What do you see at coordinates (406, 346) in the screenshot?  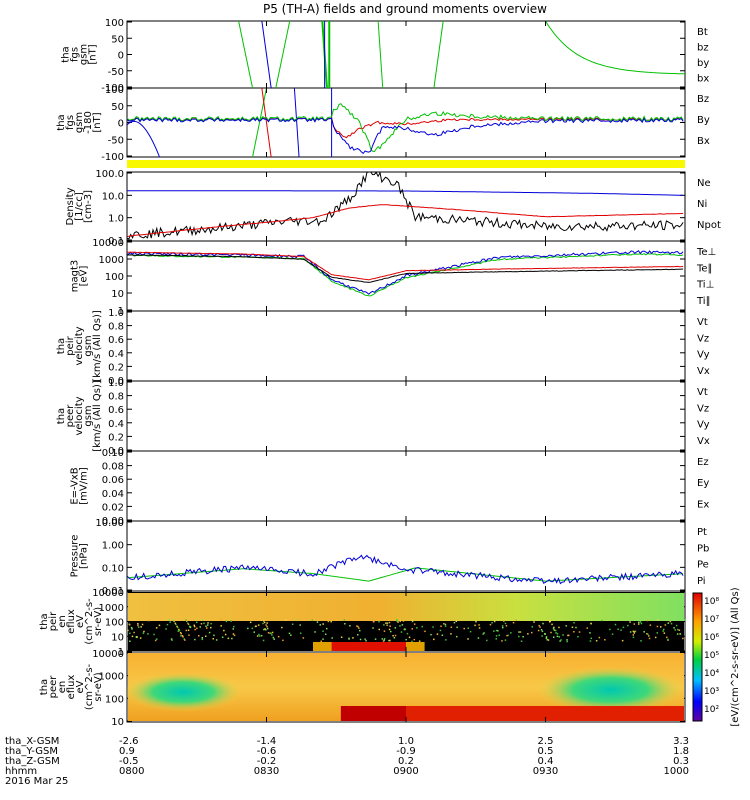 I see `panel-frame-peir-velocity` at bounding box center [406, 346].